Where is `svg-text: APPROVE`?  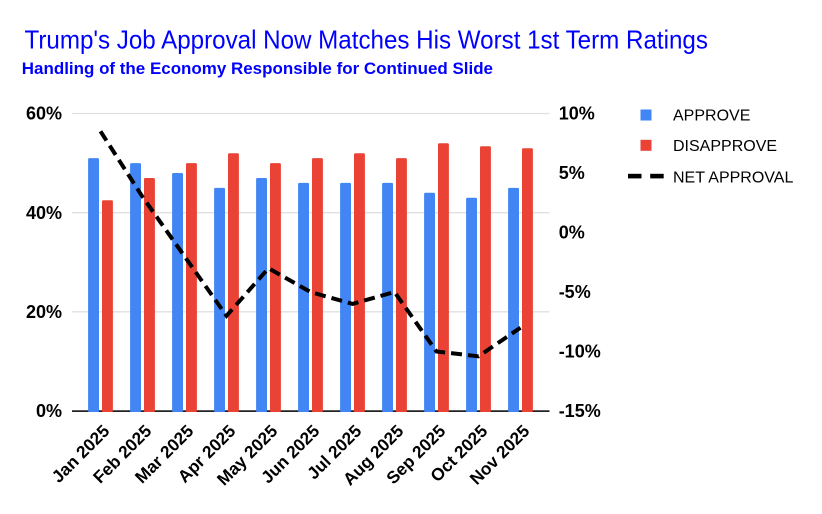 svg-text: APPROVE is located at coordinates (711, 115).